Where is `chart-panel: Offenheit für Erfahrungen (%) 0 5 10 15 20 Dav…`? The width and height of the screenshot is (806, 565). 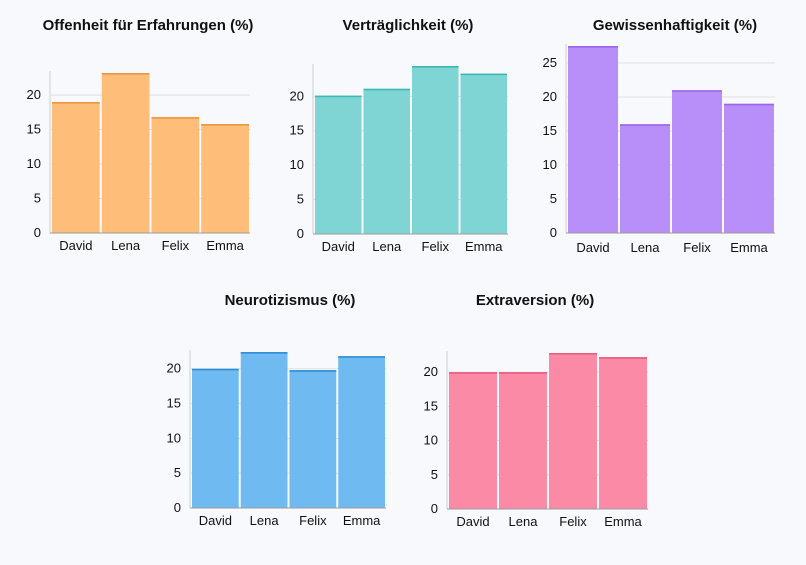 chart-panel: Offenheit für Erfahrungen (%) 0 5 10 15 20 Dav… is located at coordinates (140, 135).